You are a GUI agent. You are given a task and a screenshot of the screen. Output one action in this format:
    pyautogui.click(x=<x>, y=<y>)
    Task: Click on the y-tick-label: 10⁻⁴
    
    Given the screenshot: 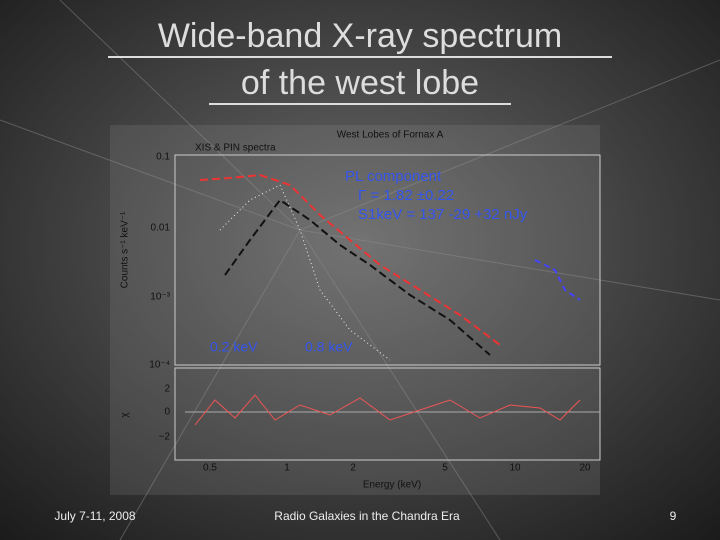 What is the action you would take?
    pyautogui.click(x=159, y=365)
    